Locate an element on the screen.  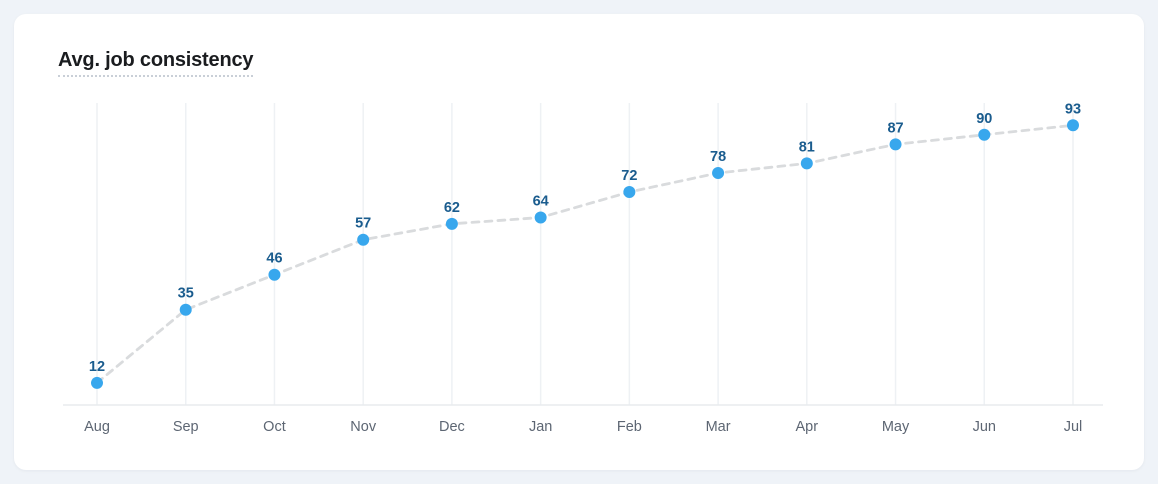
x-axis-tick-label: May is located at coordinates (896, 427).